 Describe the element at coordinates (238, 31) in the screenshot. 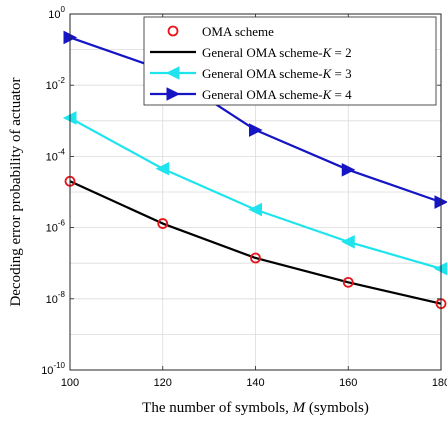

I see `legend-label: OMA scheme` at that location.